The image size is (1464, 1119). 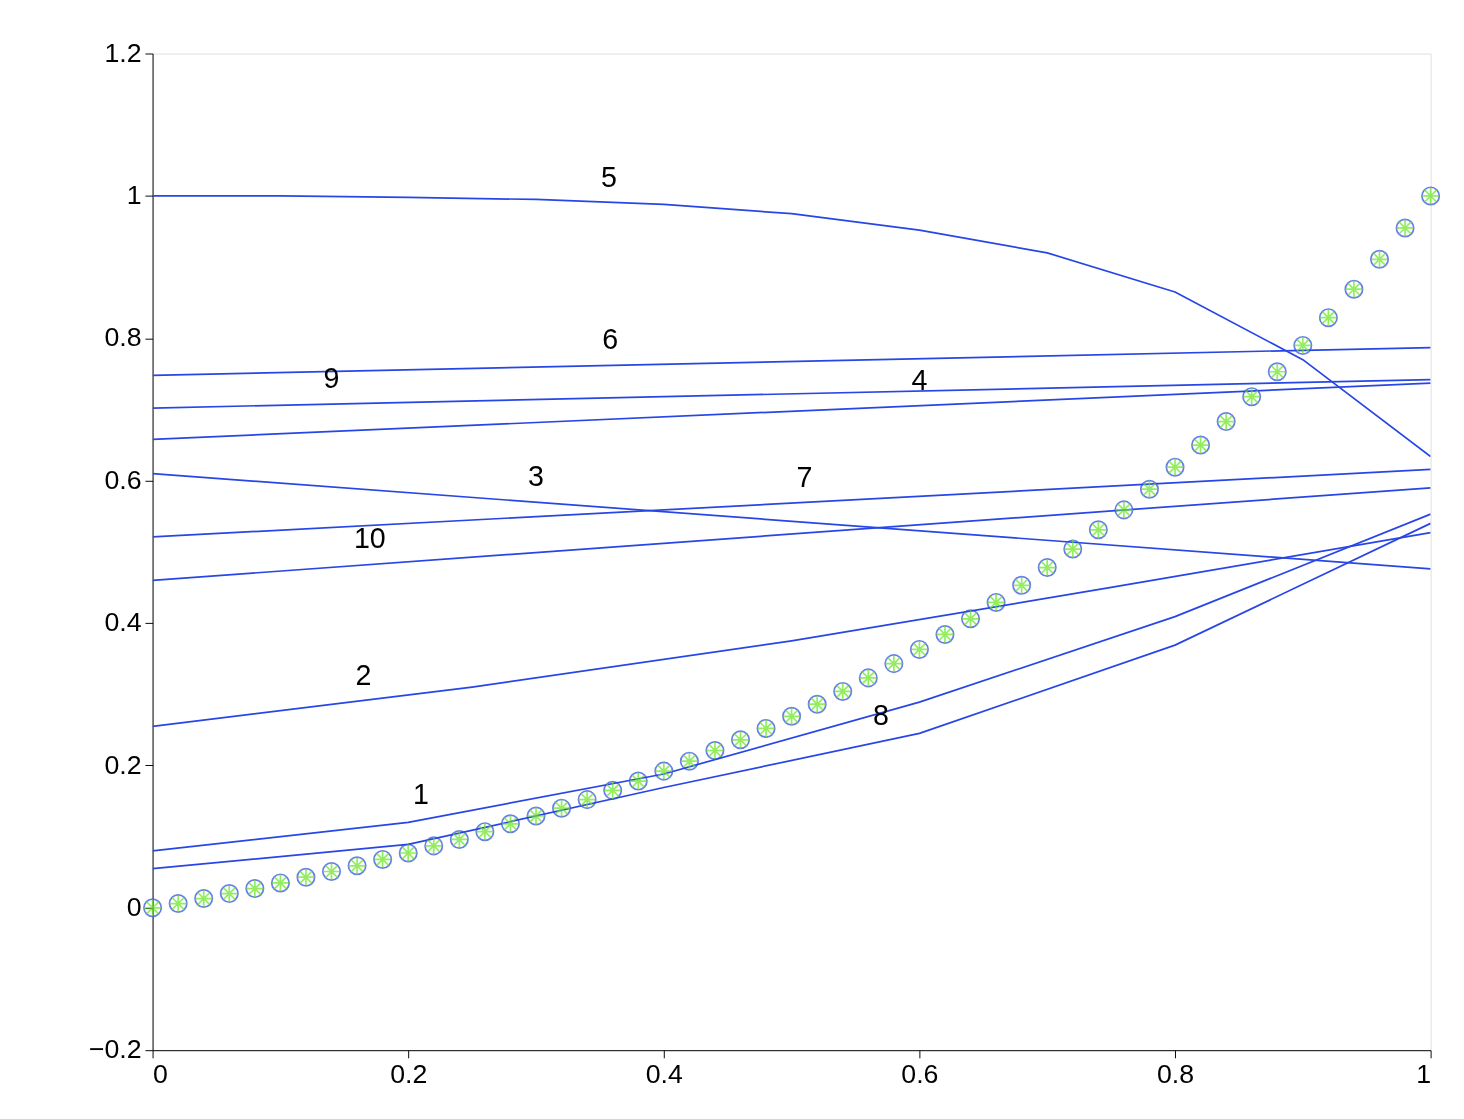 I want to click on y-tick-label: −0.2, so click(x=115, y=1049).